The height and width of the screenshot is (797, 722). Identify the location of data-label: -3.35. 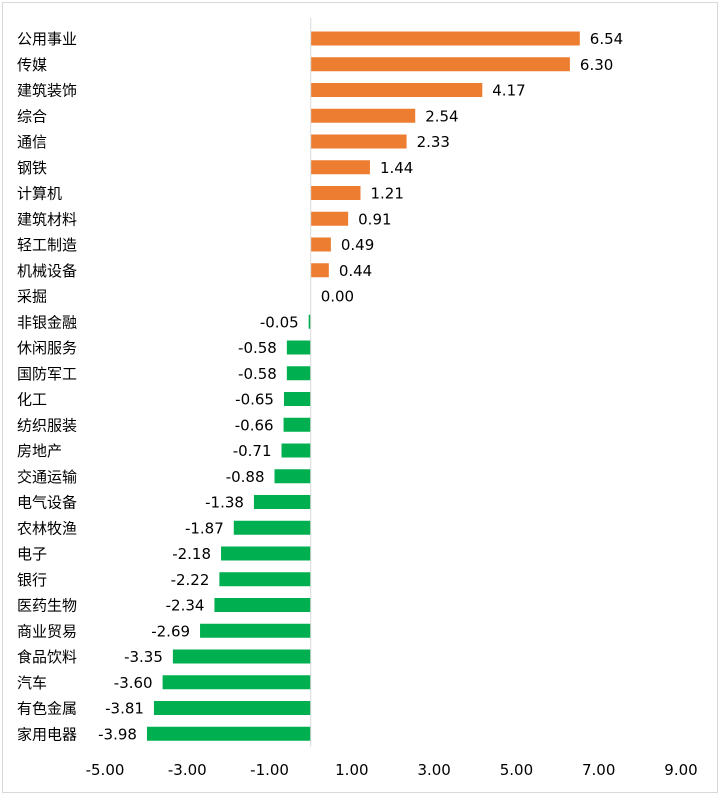
(143, 657).